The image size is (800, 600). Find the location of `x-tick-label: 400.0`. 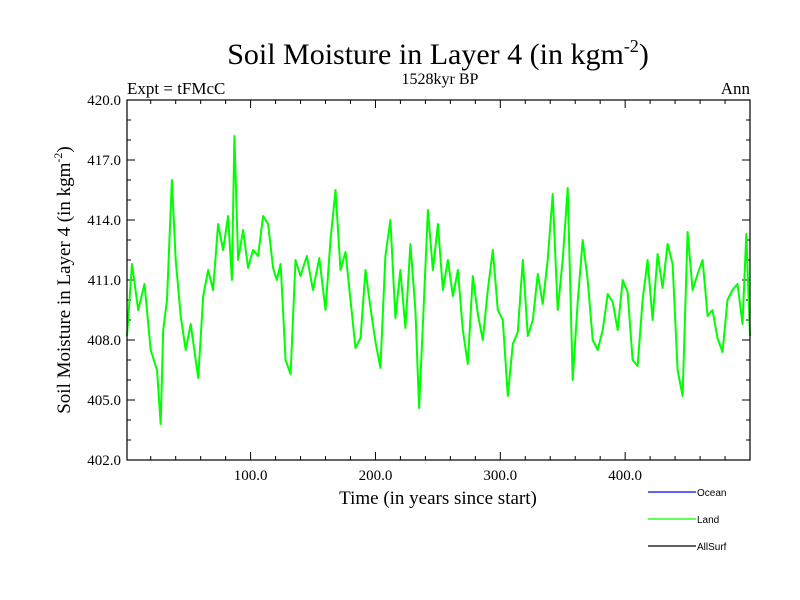

x-tick-label: 400.0 is located at coordinates (625, 476).